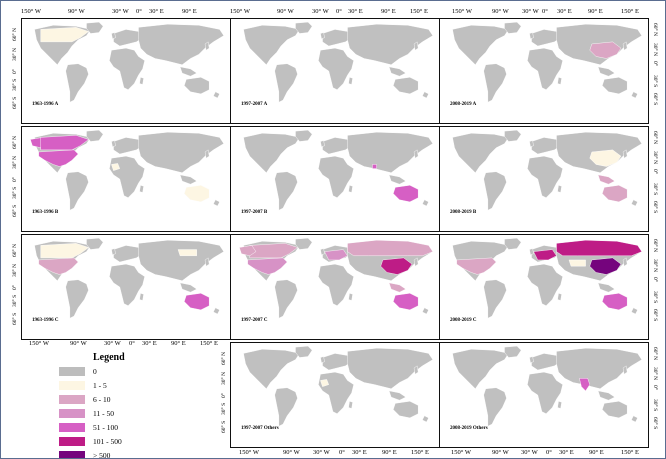 This screenshot has height=459, width=666. What do you see at coordinates (95, 371) in the screenshot?
I see `legend-label: 0` at bounding box center [95, 371].